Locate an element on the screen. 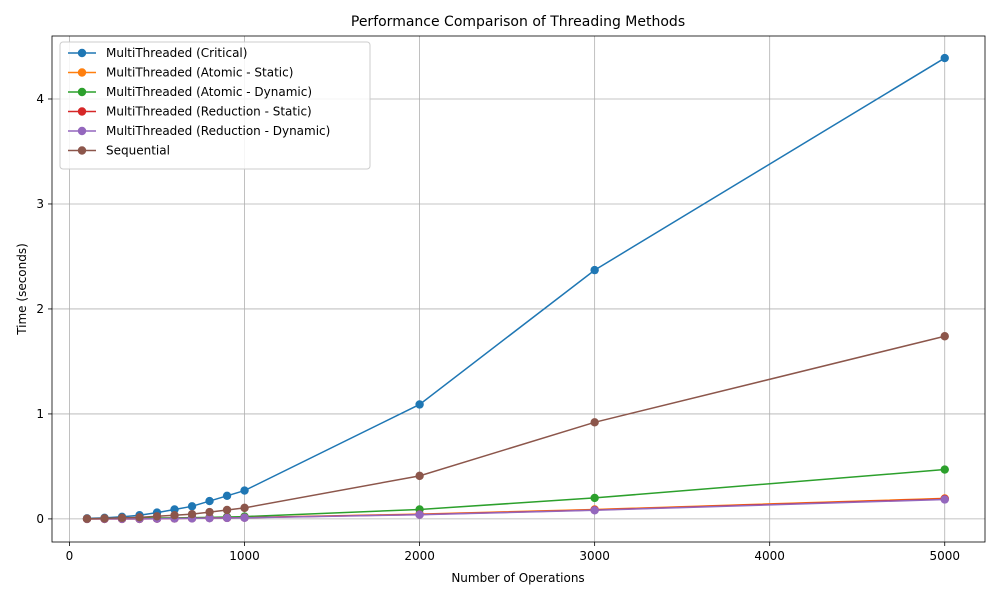 Image resolution: width=1000 pixels, height=600 pixels. x-tick-label: 5000 is located at coordinates (944, 556).